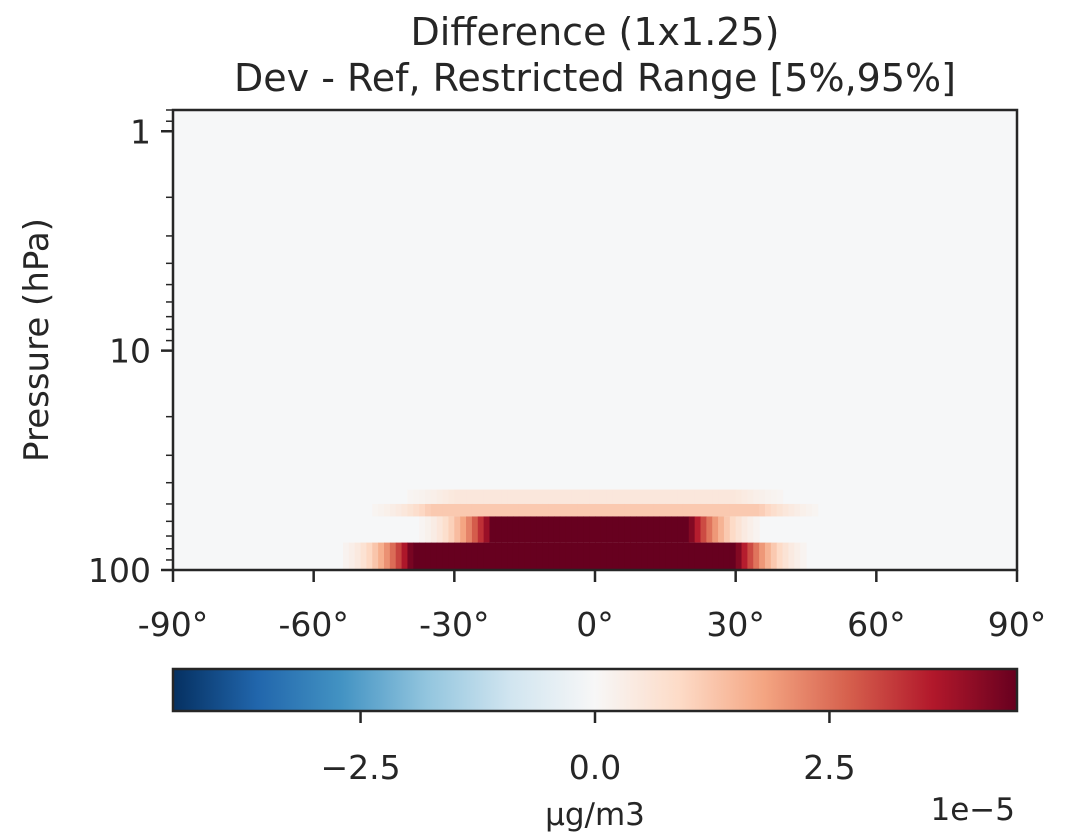 The width and height of the screenshot is (1068, 835). Describe the element at coordinates (580, 529) in the screenshot. I see `heatmap-cells` at that location.